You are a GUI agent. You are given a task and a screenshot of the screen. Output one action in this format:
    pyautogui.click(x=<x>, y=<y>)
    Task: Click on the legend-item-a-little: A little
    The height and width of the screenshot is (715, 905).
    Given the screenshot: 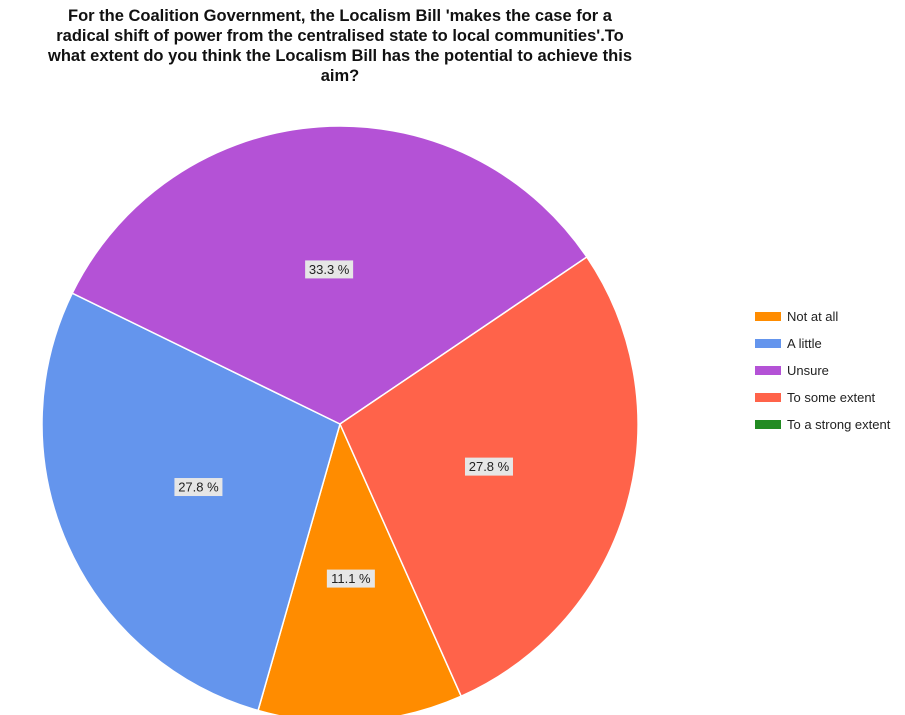 What is the action you would take?
    pyautogui.click(x=822, y=343)
    